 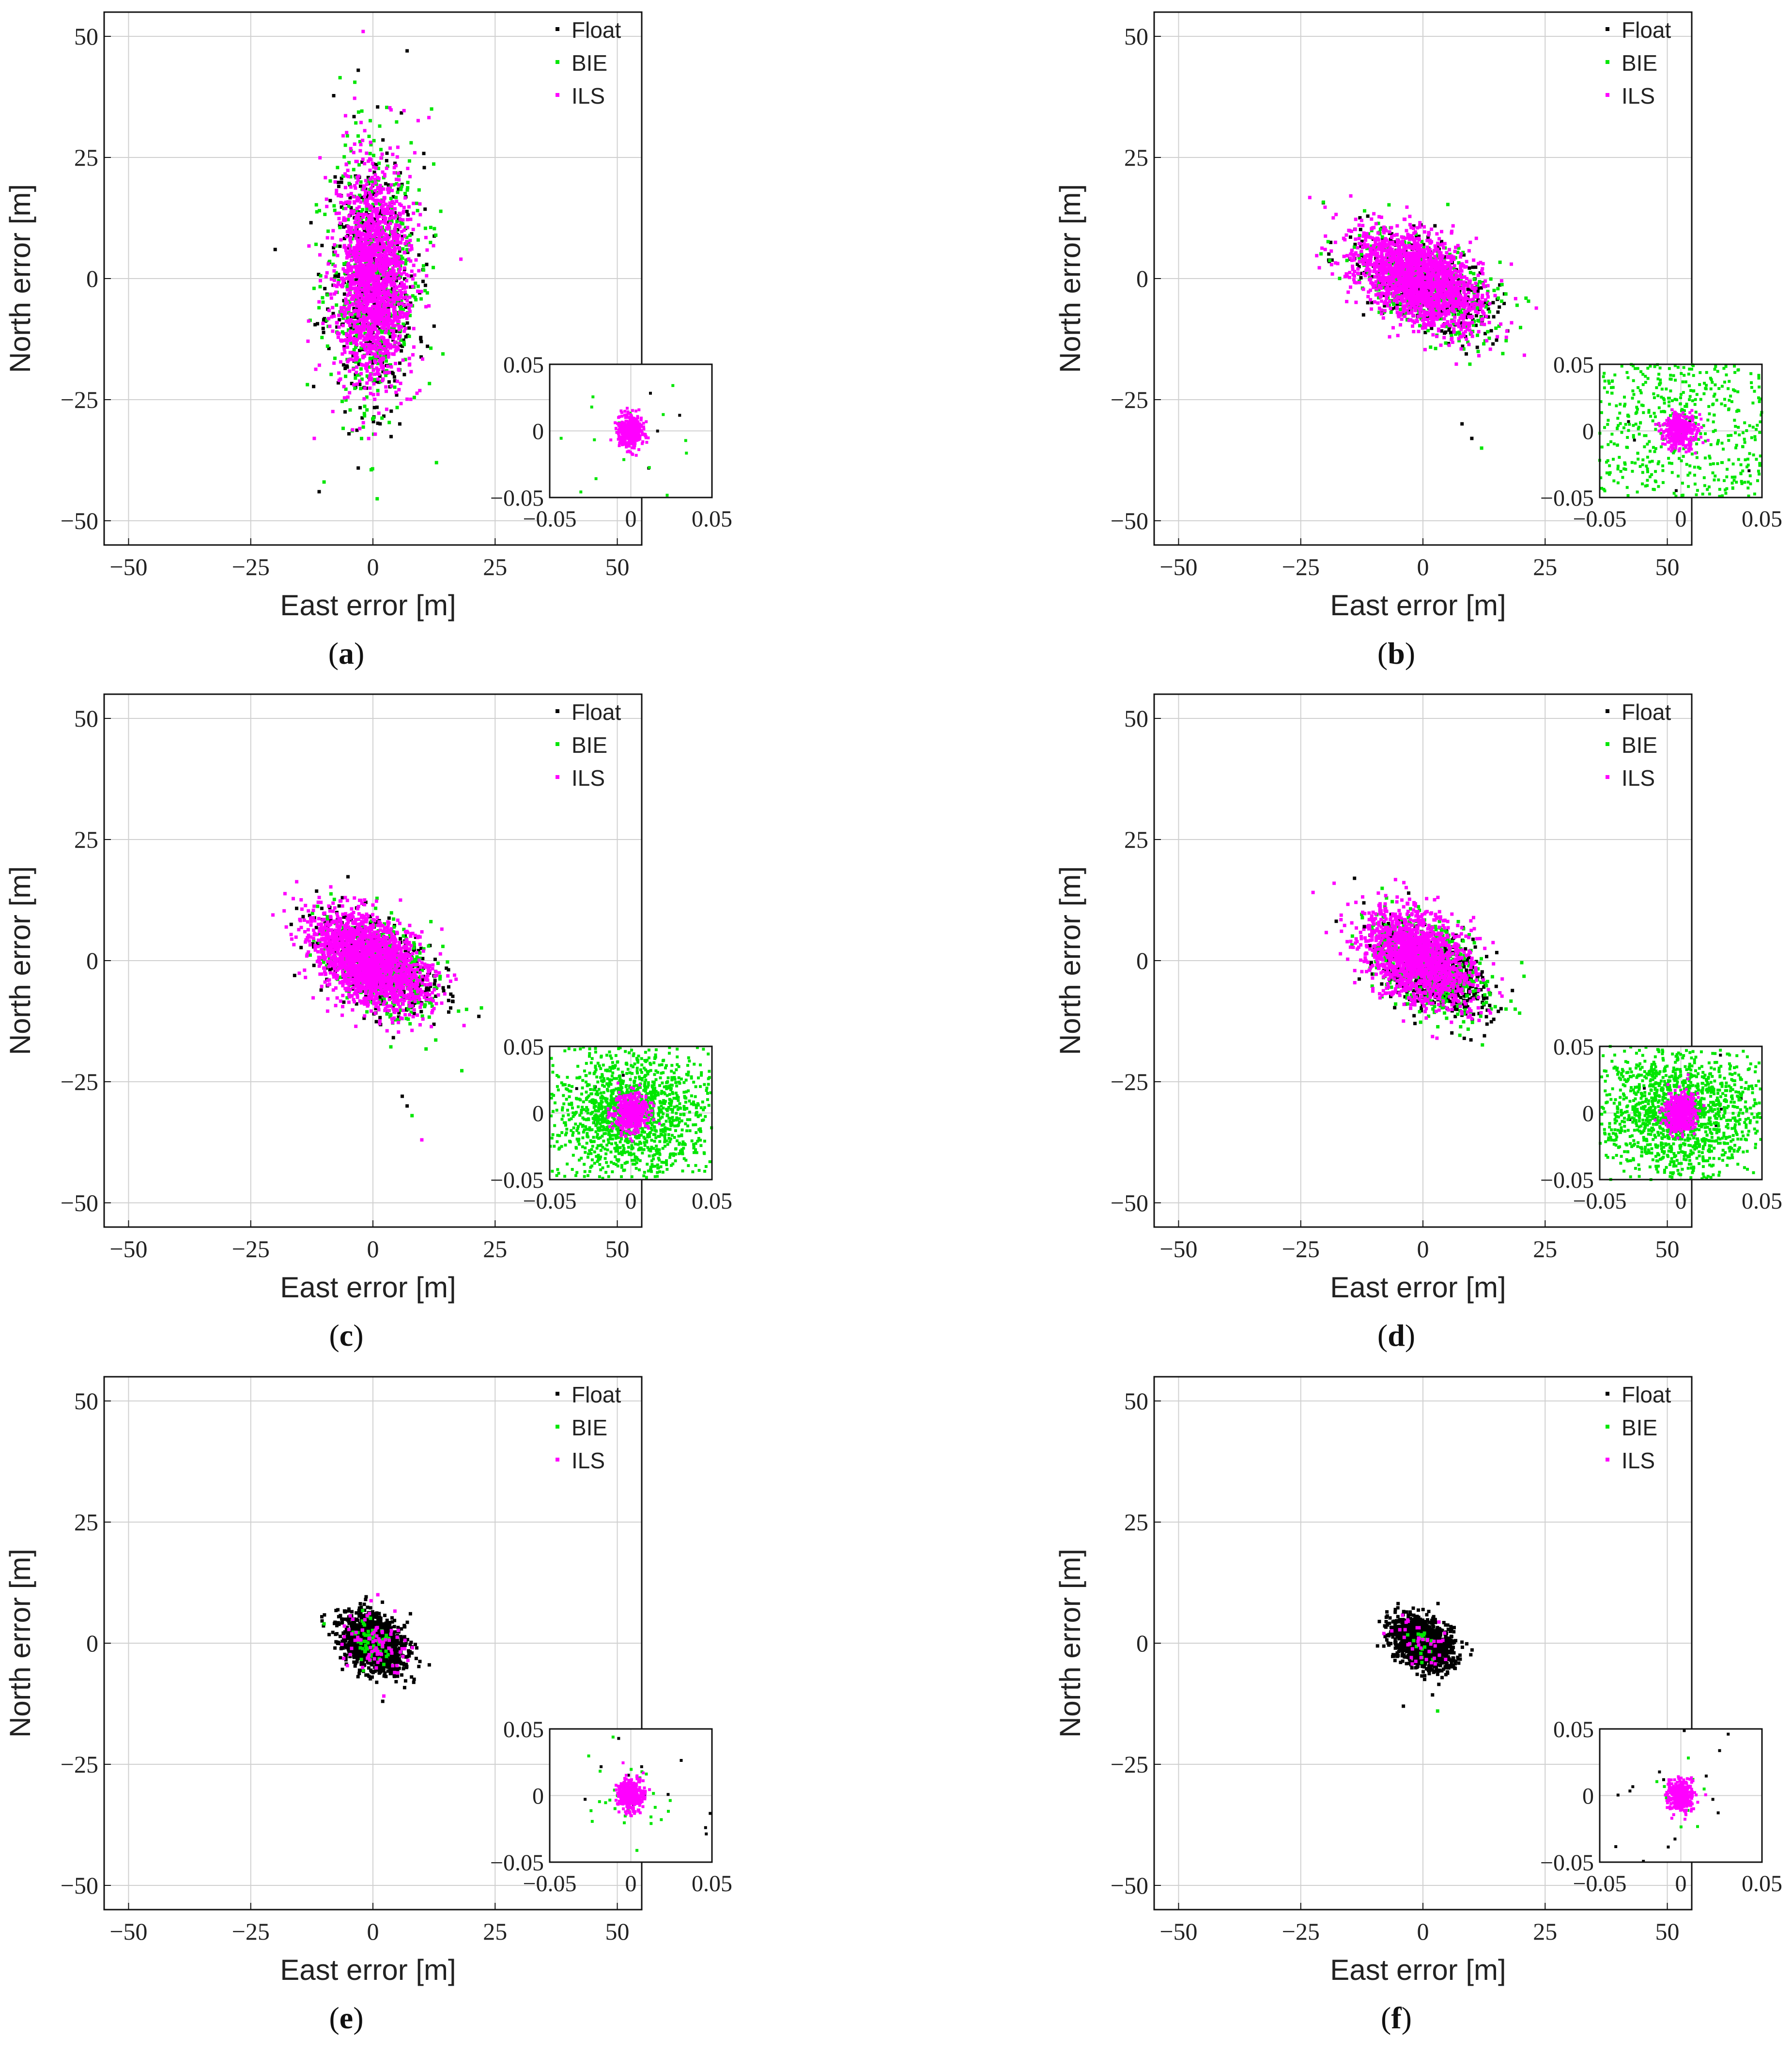 I want to click on inset-y-tick-label: −0.05, so click(x=517, y=1863).